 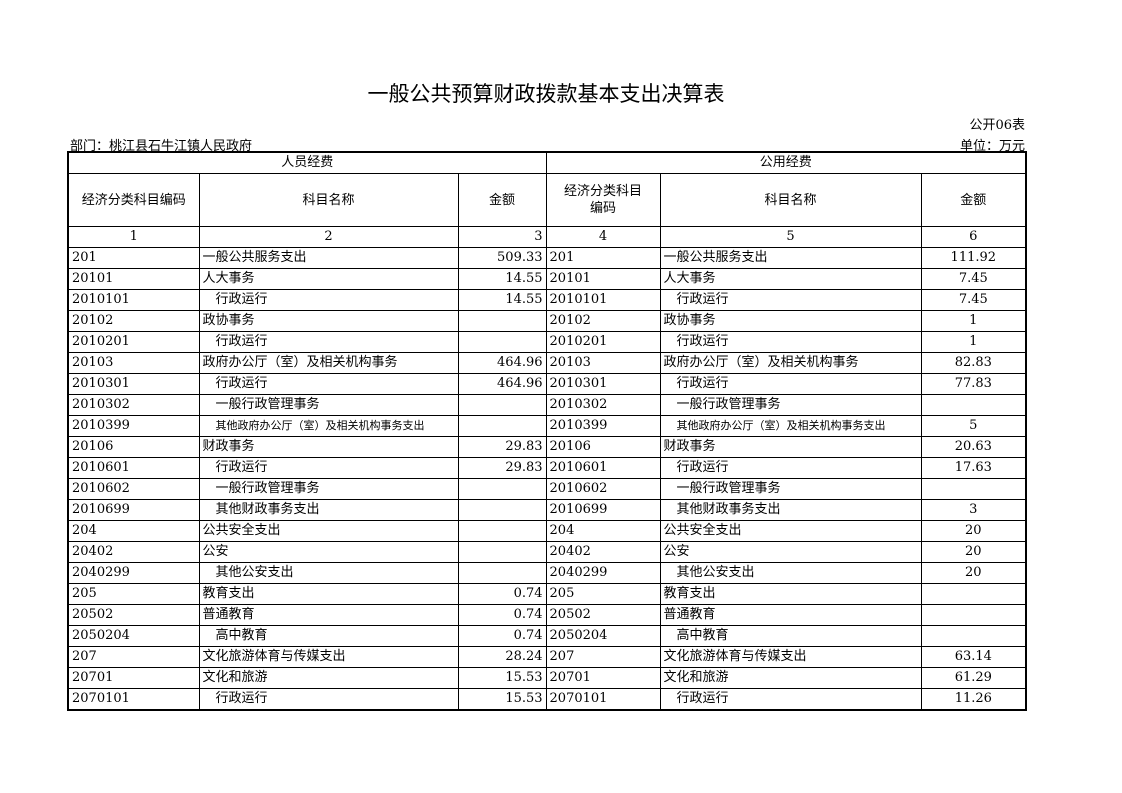 I want to click on table-row: 2010201 行政运行 2010201 行政运行 1, so click(x=547, y=342).